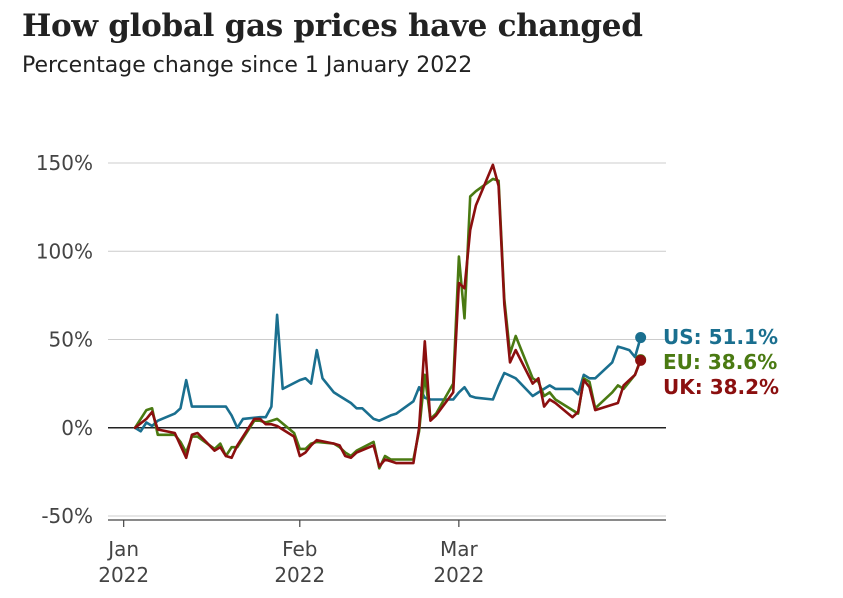 The image size is (843, 598). I want to click on y-axis-labels: -50% 0% 50% 100% 150%, so click(64, 339).